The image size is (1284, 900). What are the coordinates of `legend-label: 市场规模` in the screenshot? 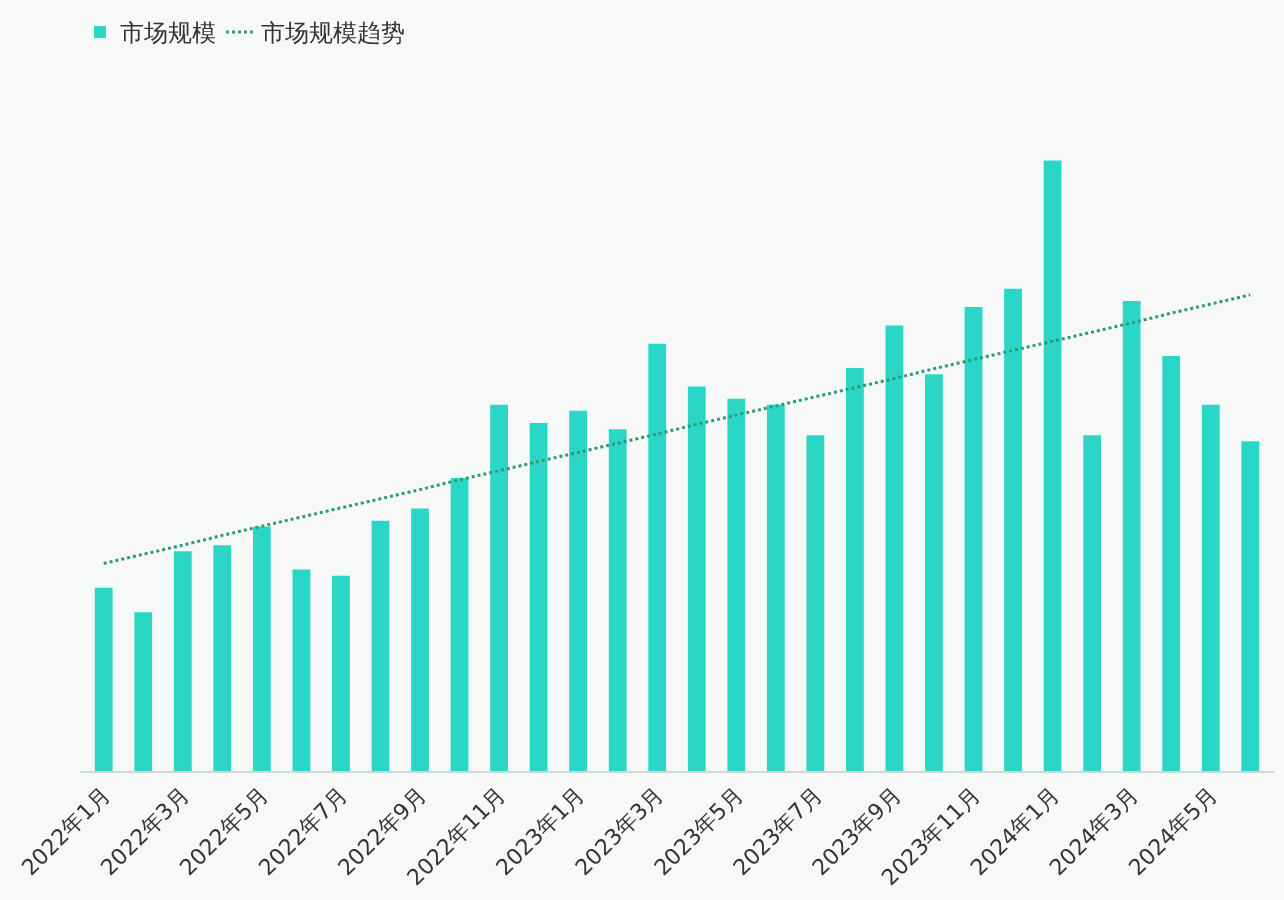 It's located at (168, 33).